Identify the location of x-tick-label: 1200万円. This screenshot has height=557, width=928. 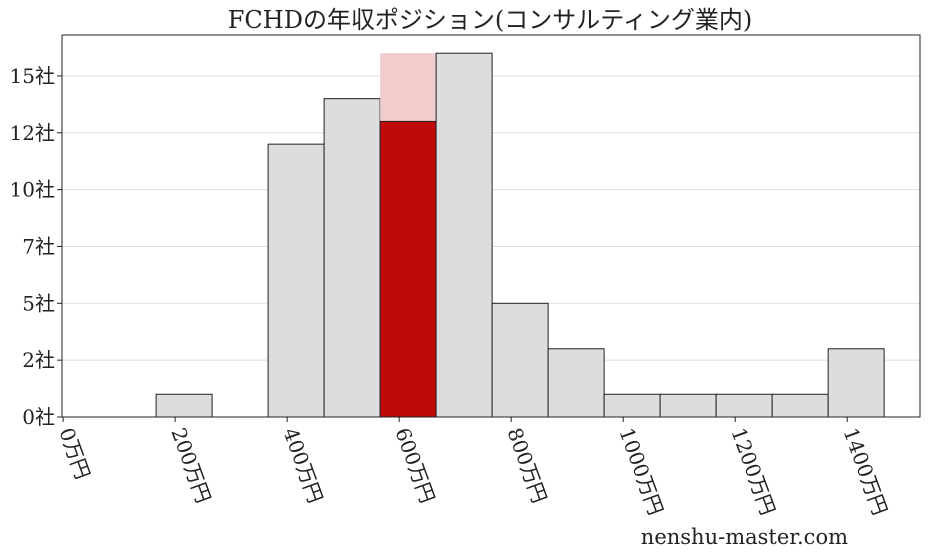
(753, 472).